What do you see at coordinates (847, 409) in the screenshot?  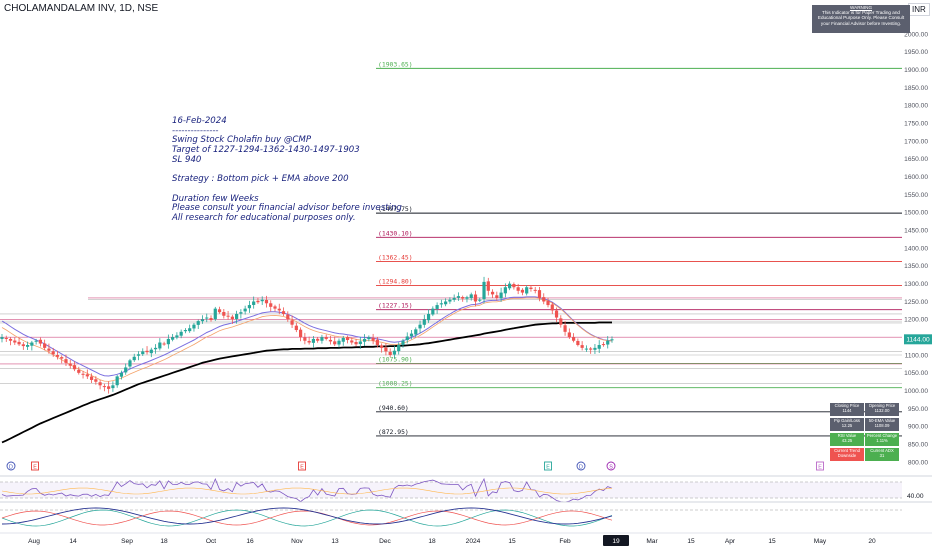 I see `stat-closing-price: Closing Price 1144` at bounding box center [847, 409].